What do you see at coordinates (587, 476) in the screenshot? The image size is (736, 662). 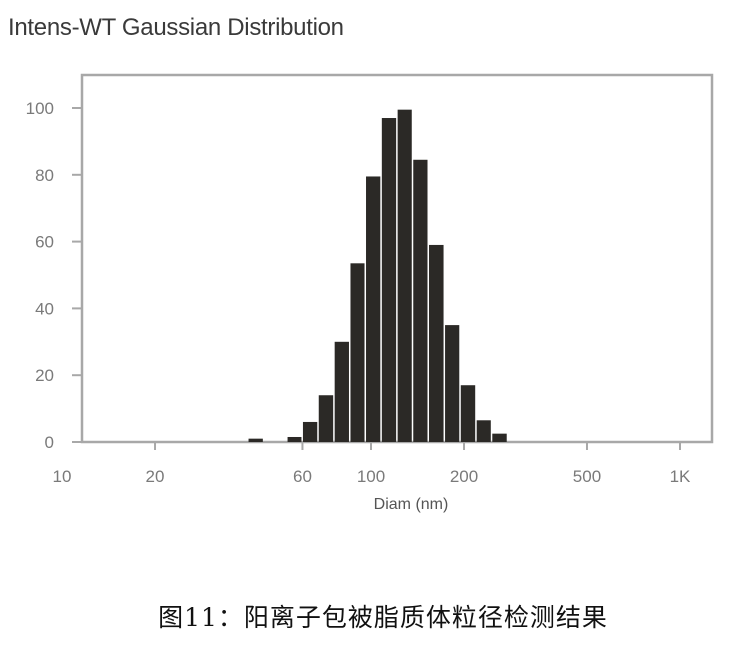 I see `x-tick-label: 500` at bounding box center [587, 476].